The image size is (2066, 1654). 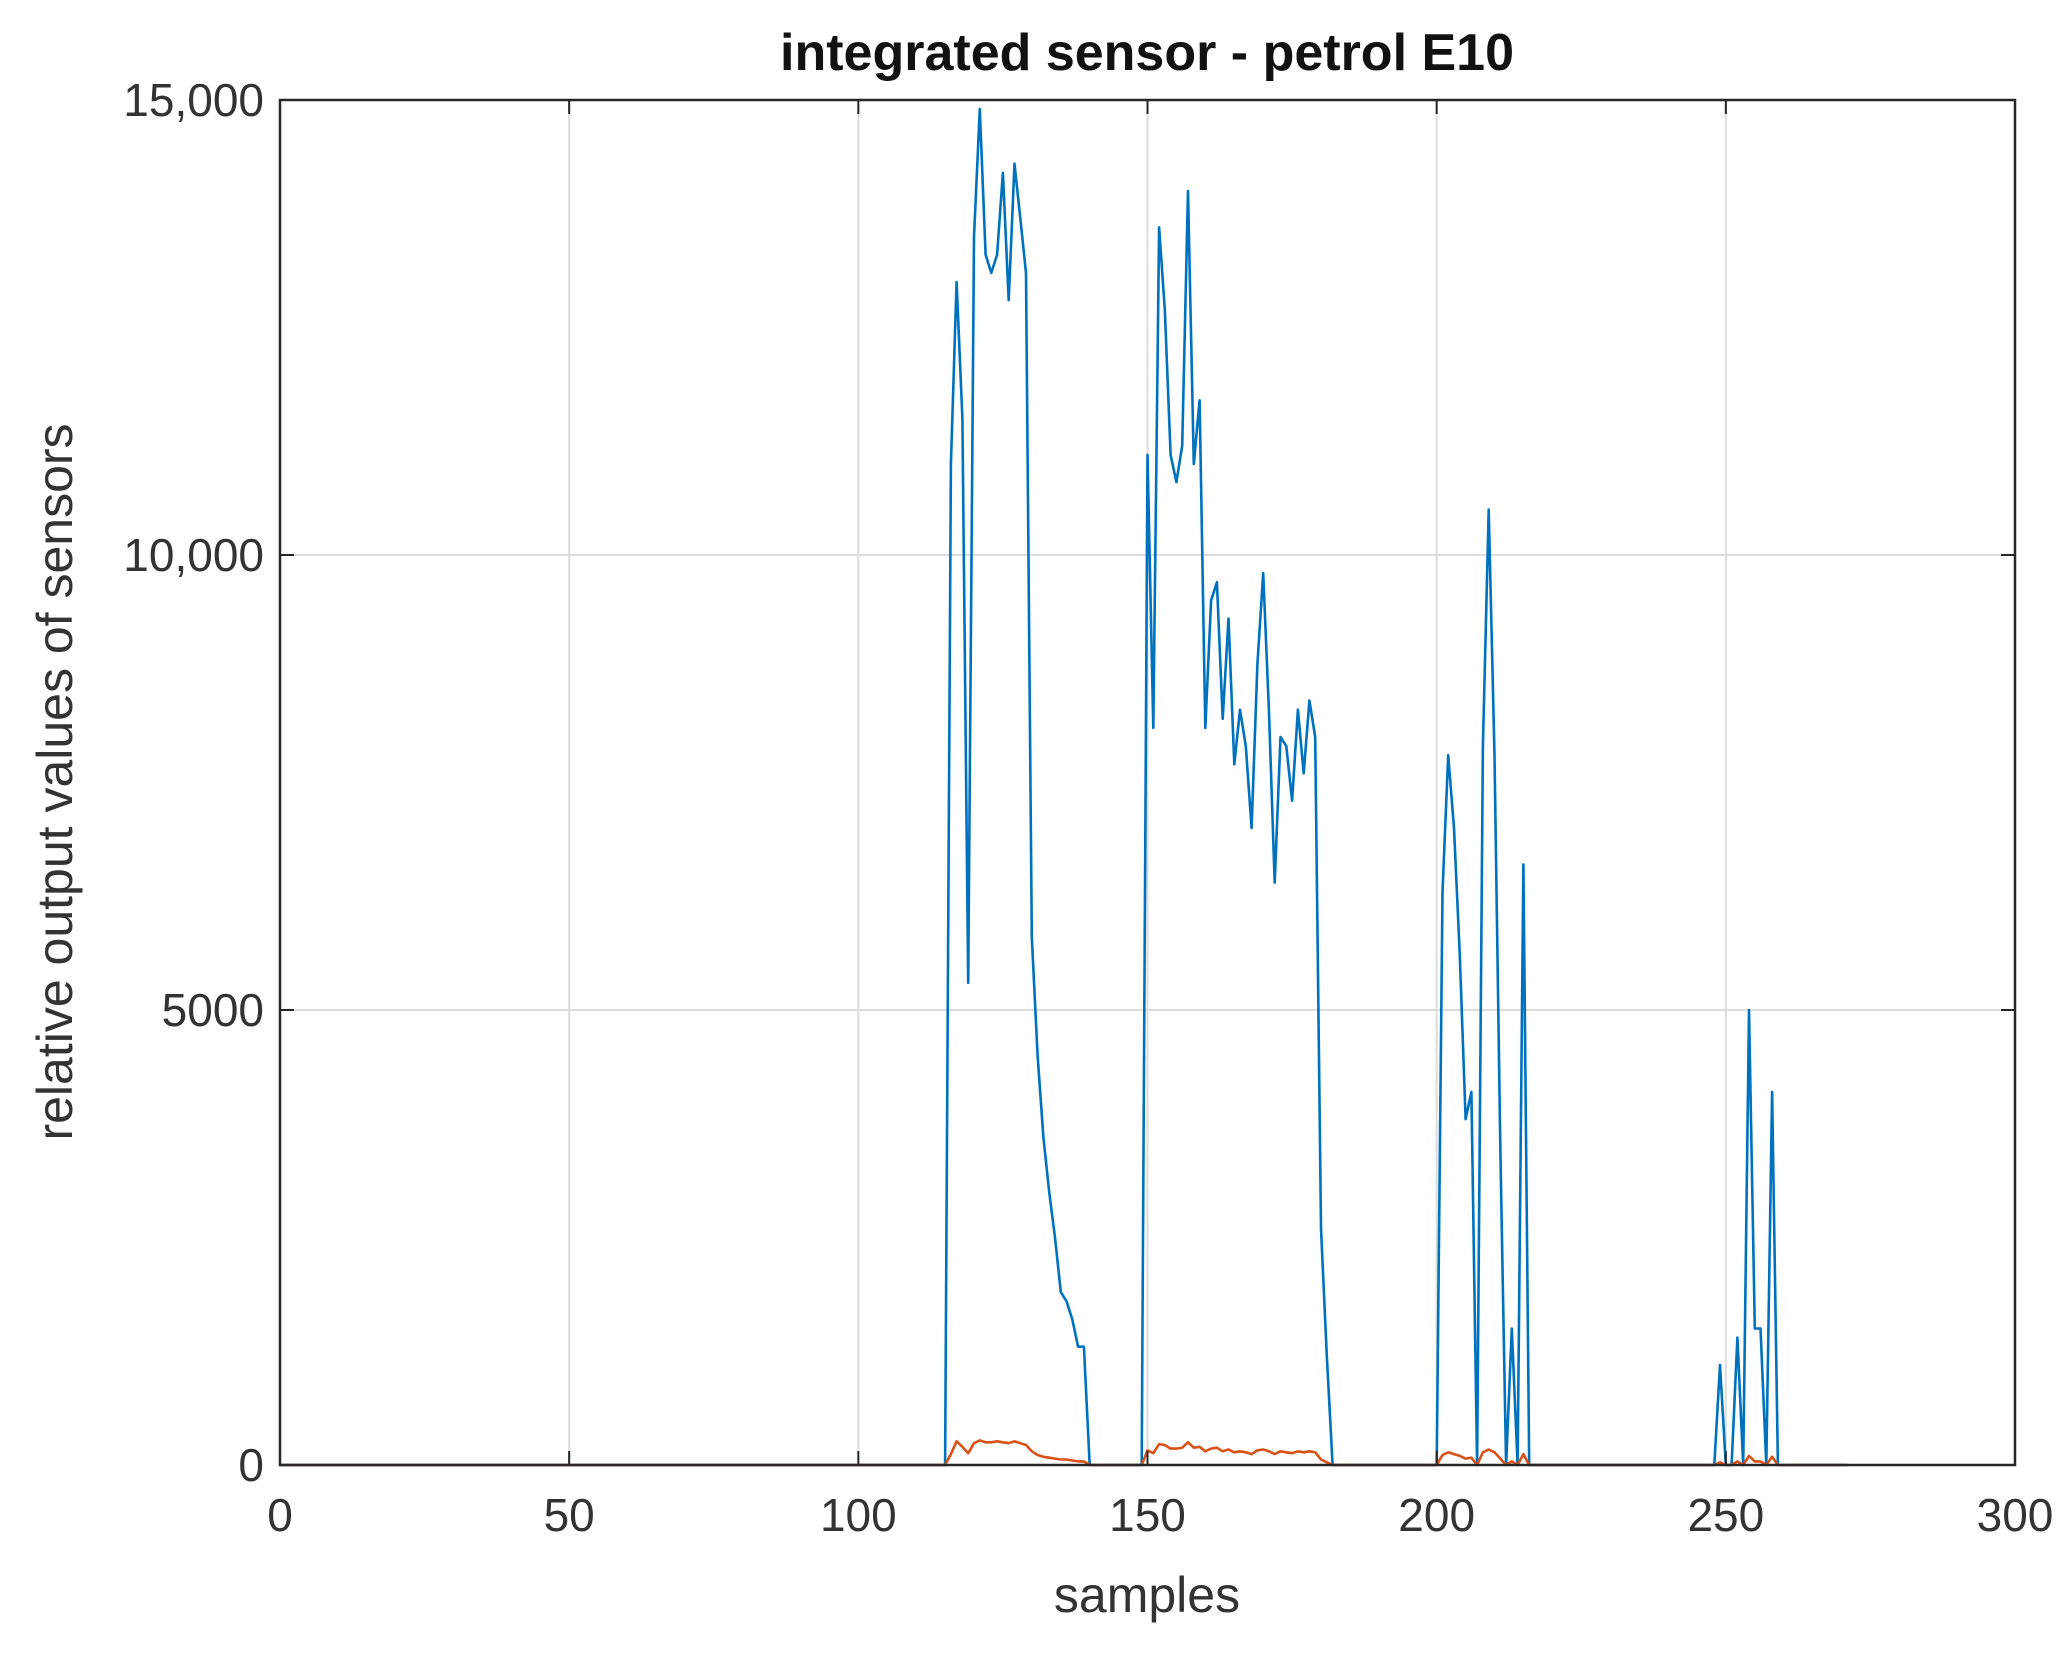 I want to click on y-tick-label: 10,000, so click(x=193, y=555).